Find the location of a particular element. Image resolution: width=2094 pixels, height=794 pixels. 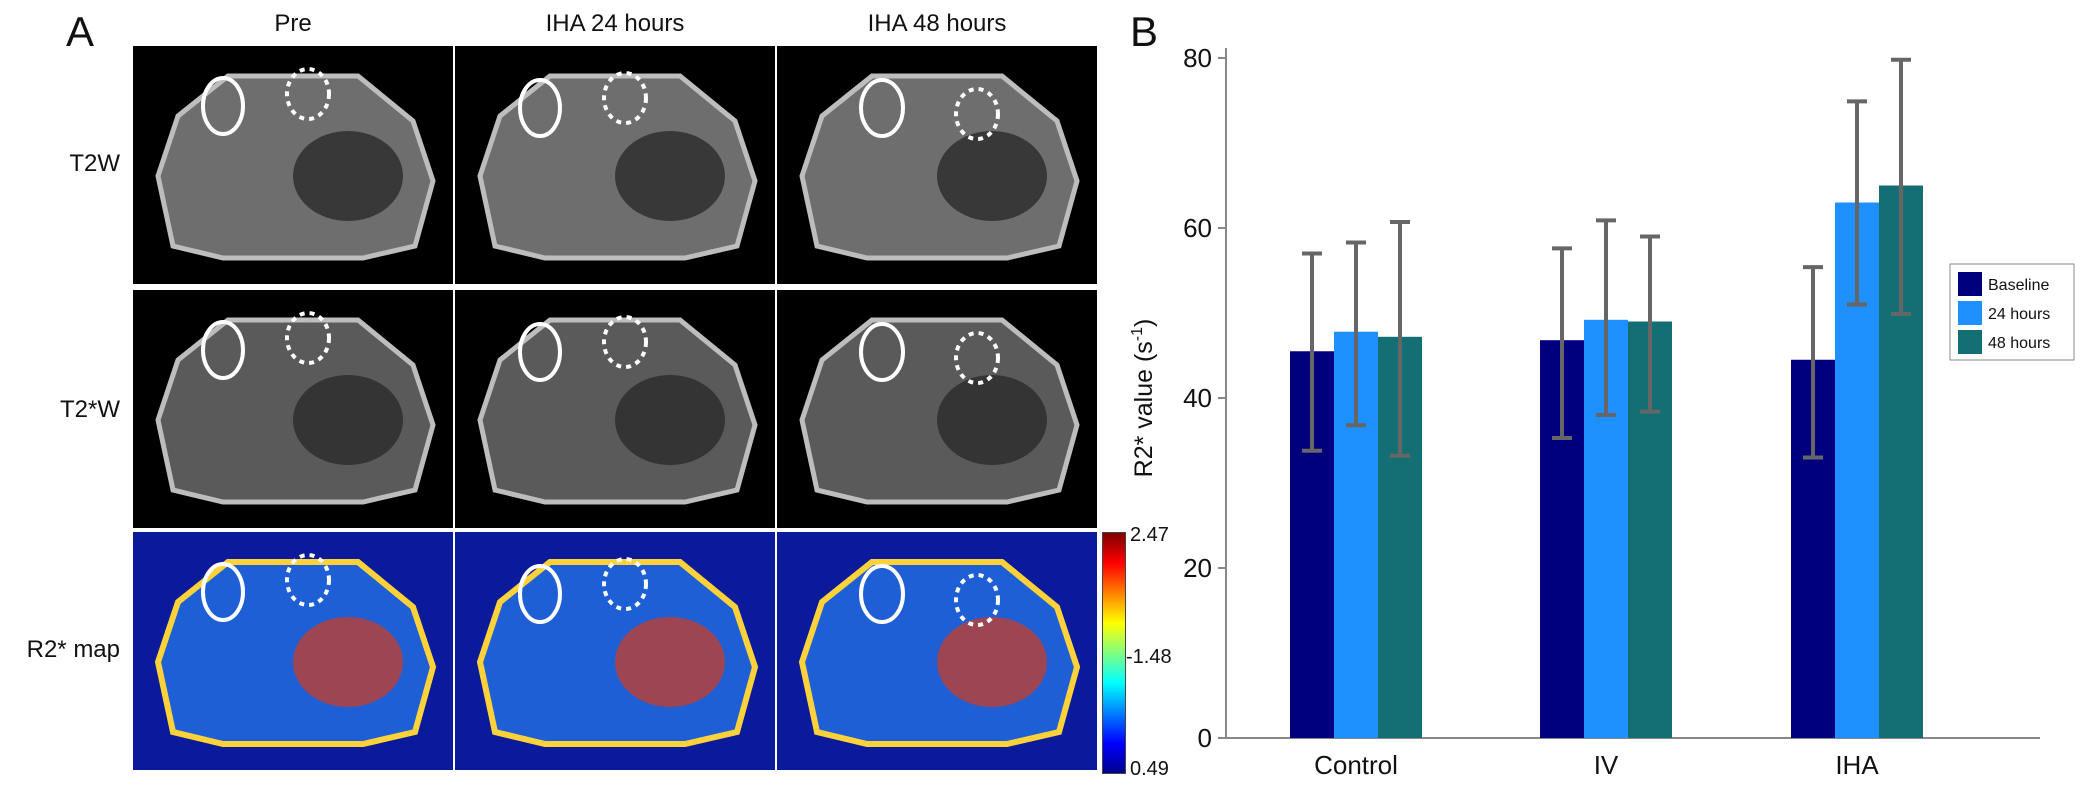

legend-label: 24 hours is located at coordinates (2019, 314).